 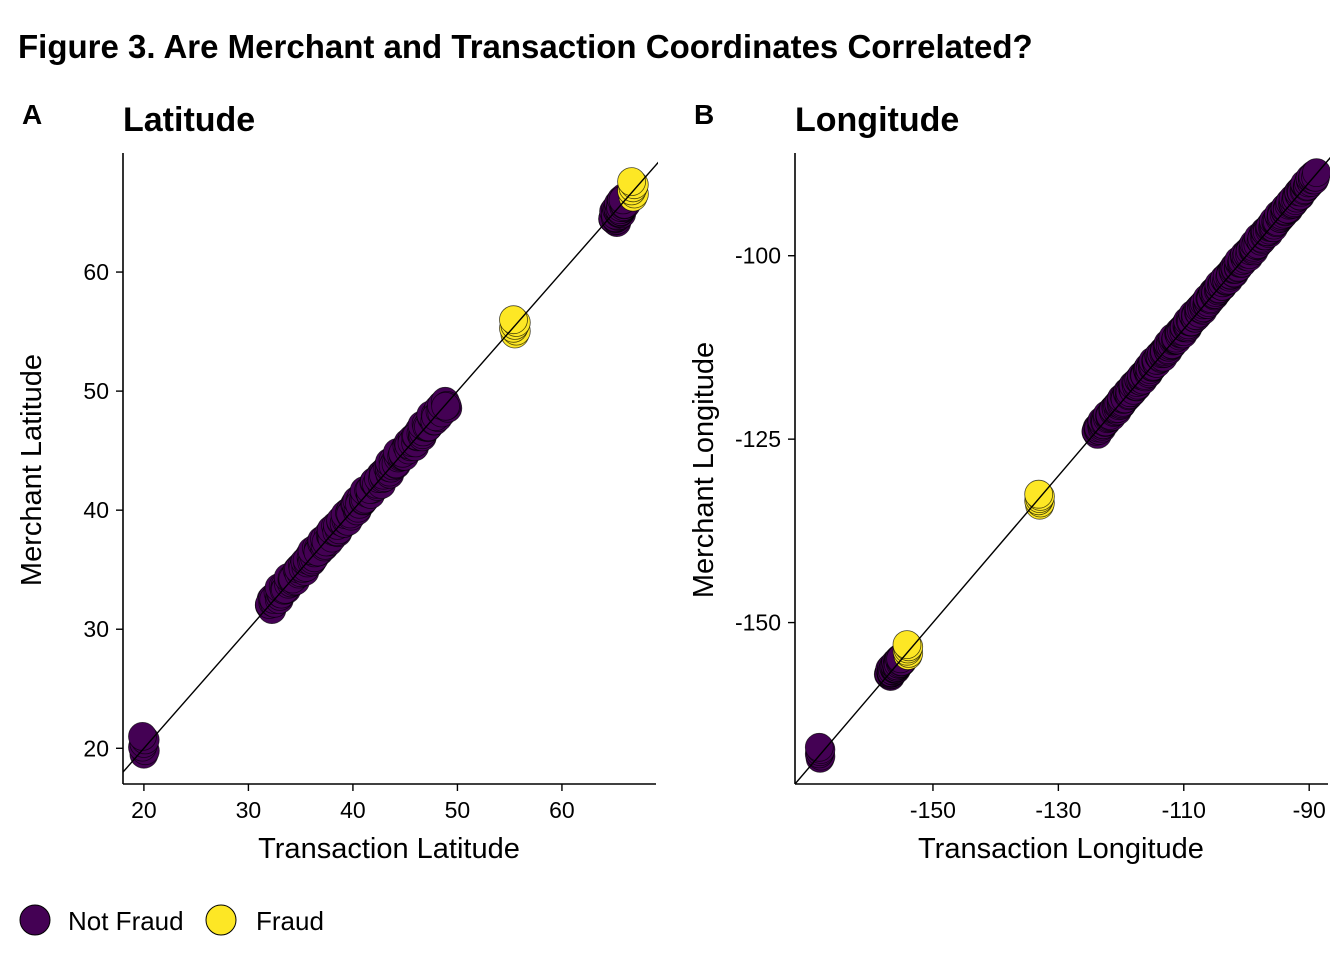 I want to click on latitude-y-tick-label-2: 40, so click(x=96, y=510).